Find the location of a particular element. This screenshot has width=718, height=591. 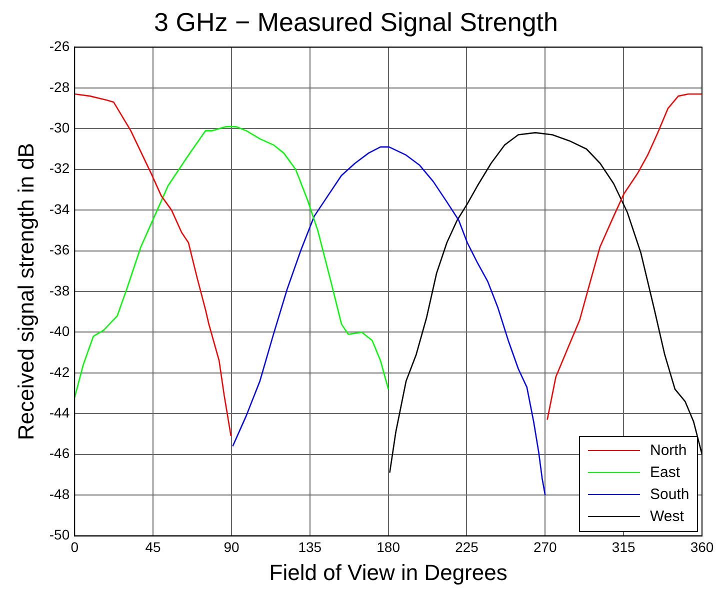

y-axis-title: Received signal strength in dB is located at coordinates (25, 291).